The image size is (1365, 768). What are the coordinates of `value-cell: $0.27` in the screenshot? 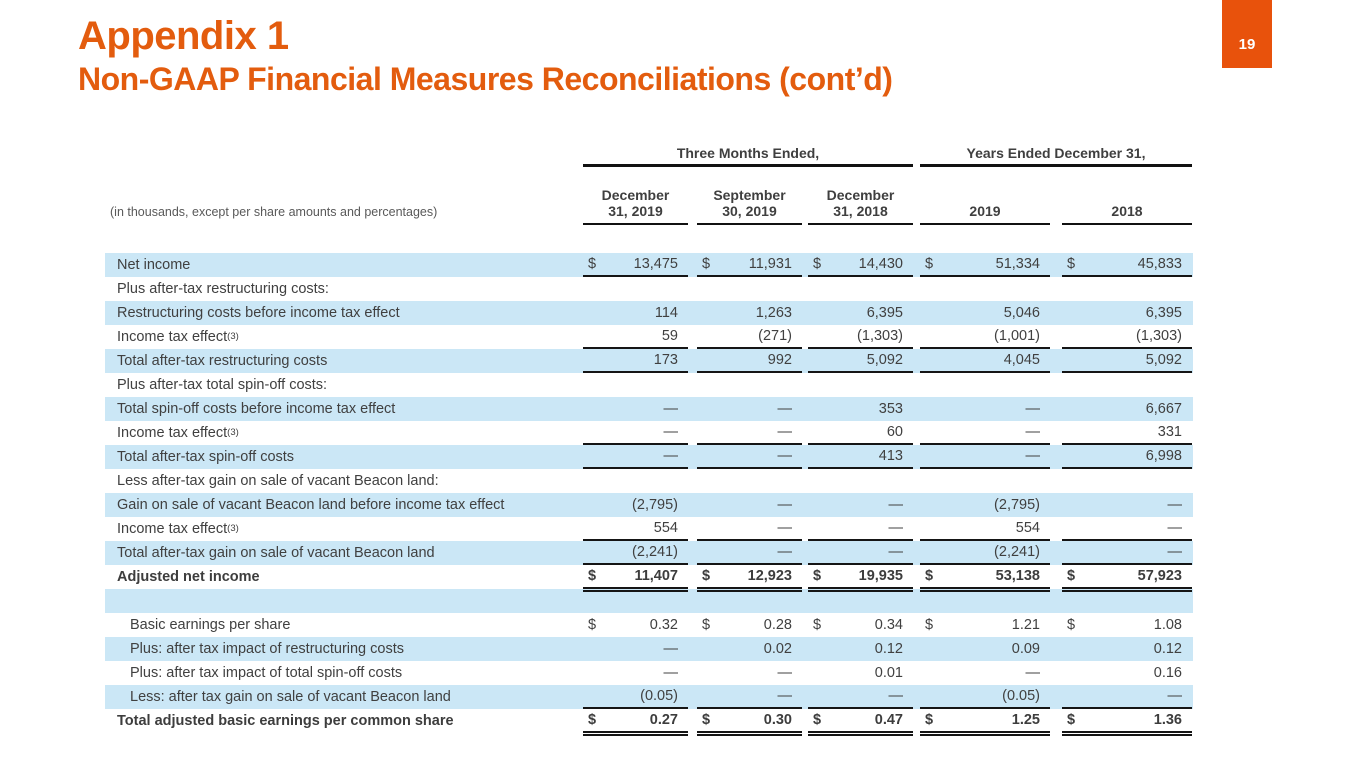 It's located at (635, 722).